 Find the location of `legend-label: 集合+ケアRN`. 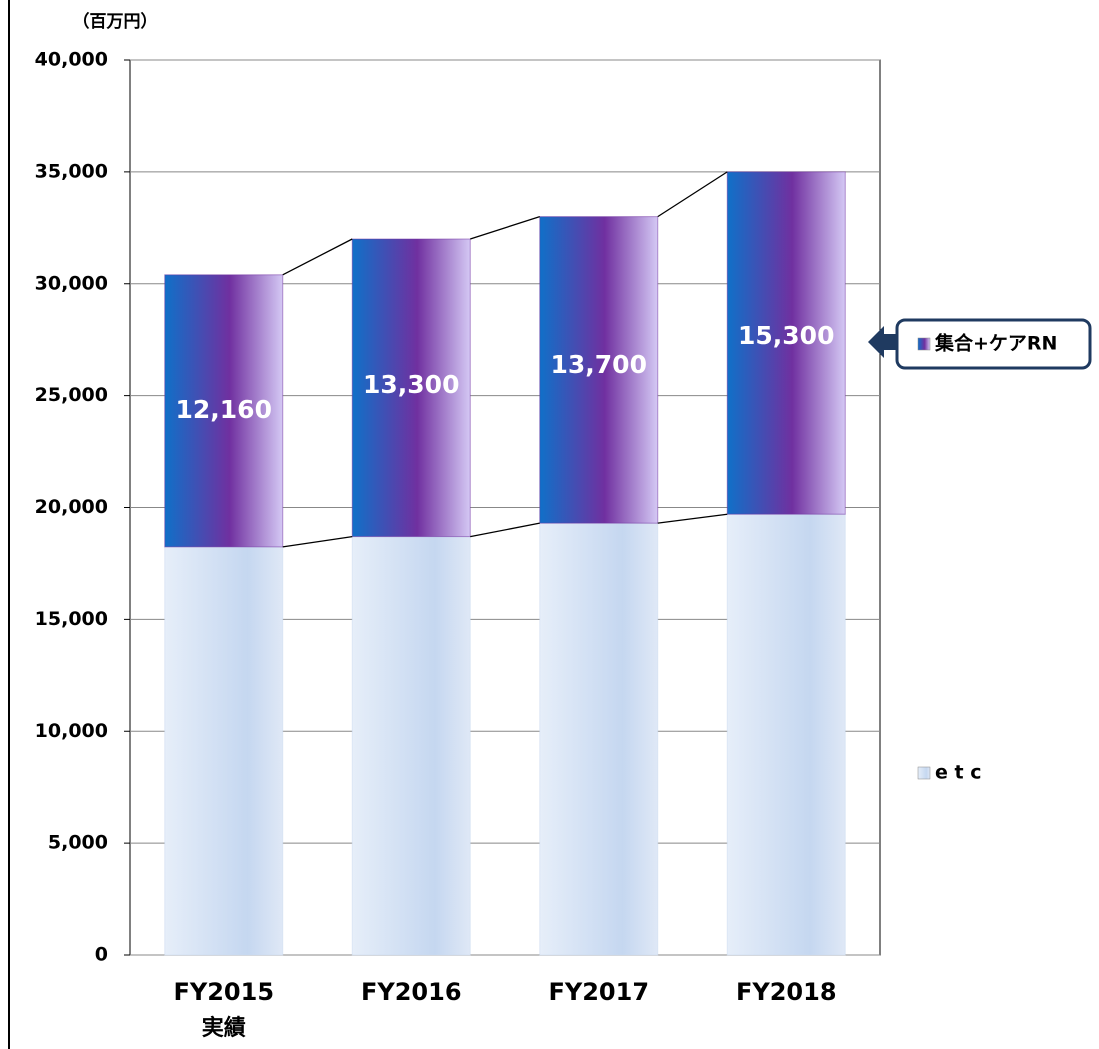

legend-label: 集合+ケアRN is located at coordinates (995, 343).